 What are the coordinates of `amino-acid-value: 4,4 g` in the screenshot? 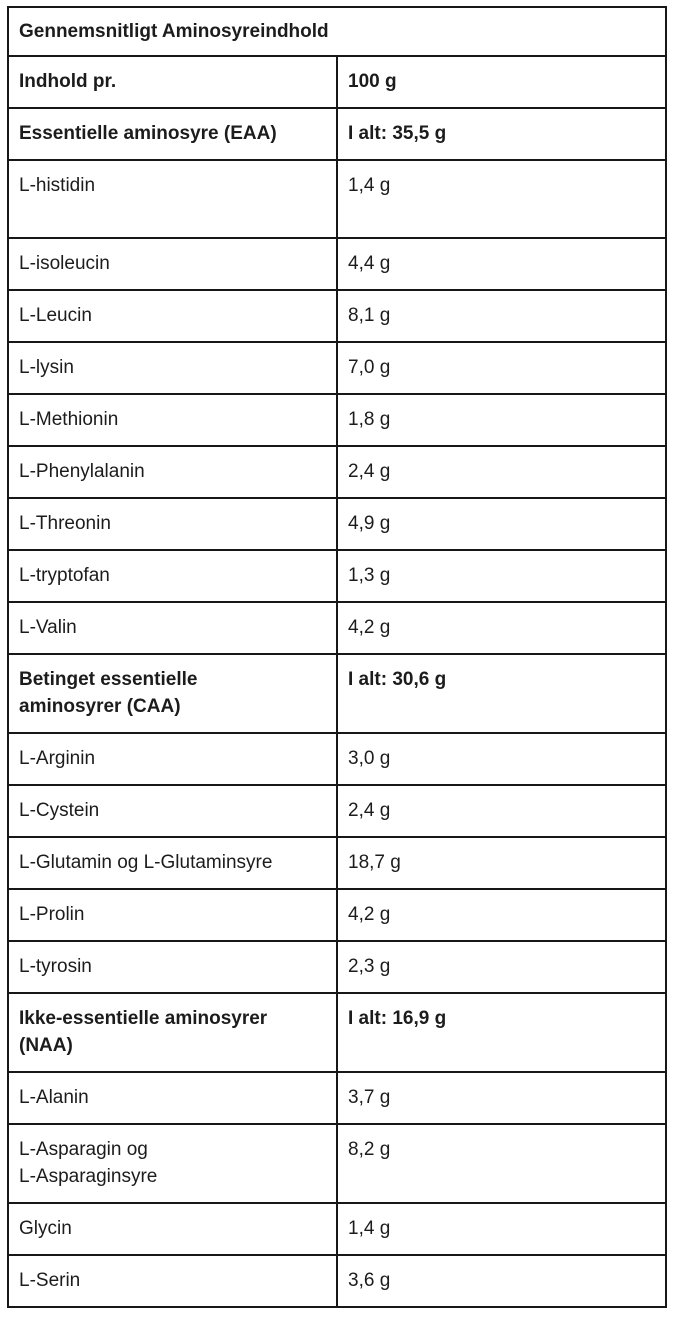 It's located at (501, 264).